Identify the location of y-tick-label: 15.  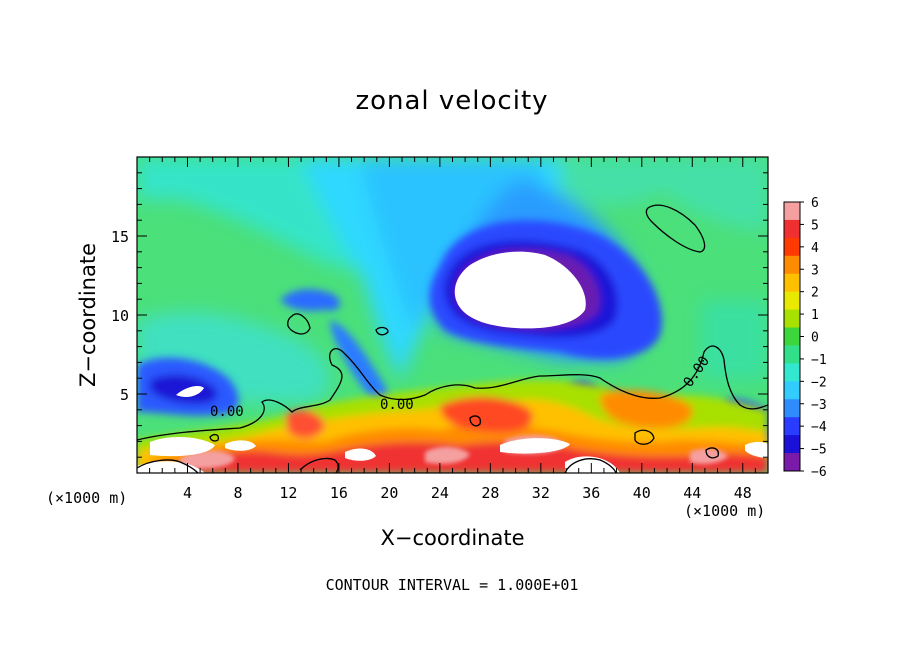
(120, 237).